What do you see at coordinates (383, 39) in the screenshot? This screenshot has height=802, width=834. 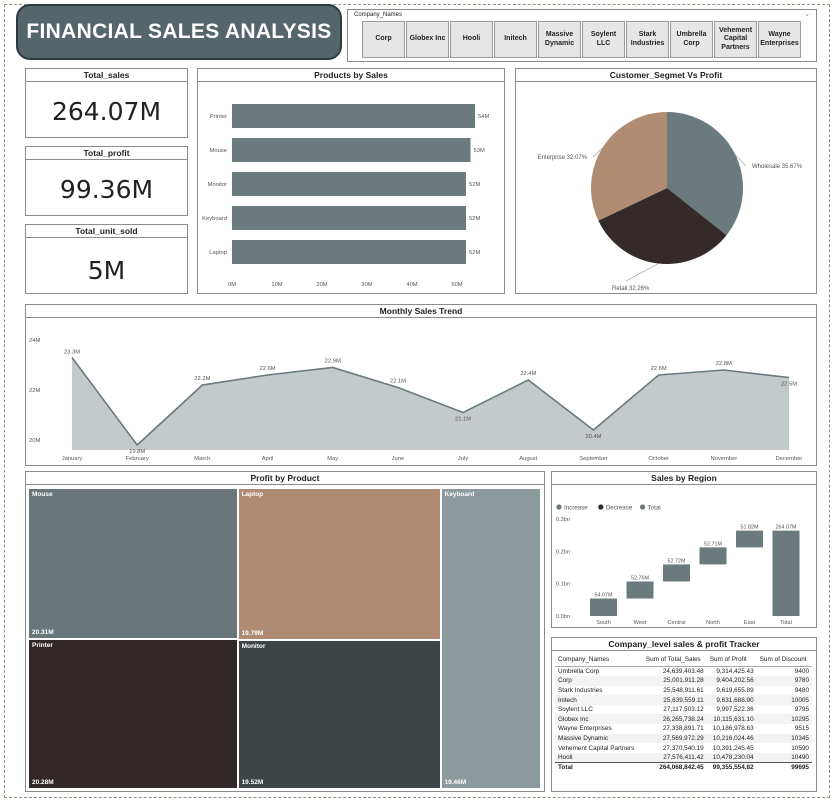 I see `slicer-option-corp: Corp` at bounding box center [383, 39].